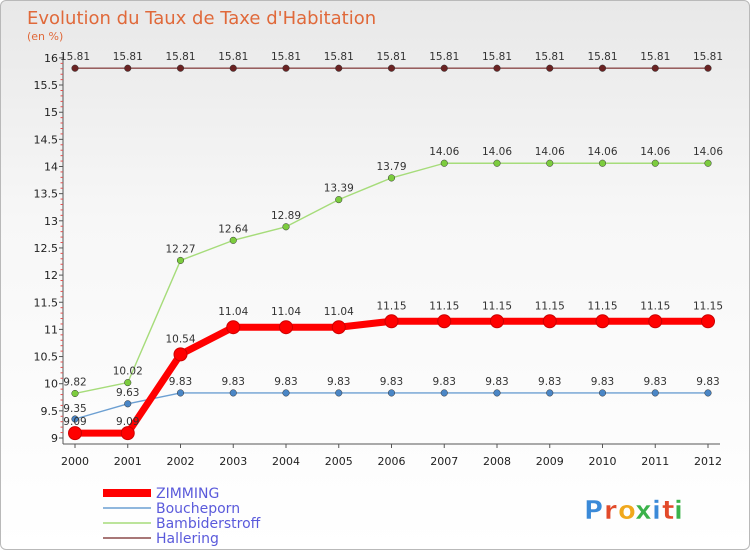 The image size is (750, 550). I want to click on x-tick-label: 2006, so click(392, 461).